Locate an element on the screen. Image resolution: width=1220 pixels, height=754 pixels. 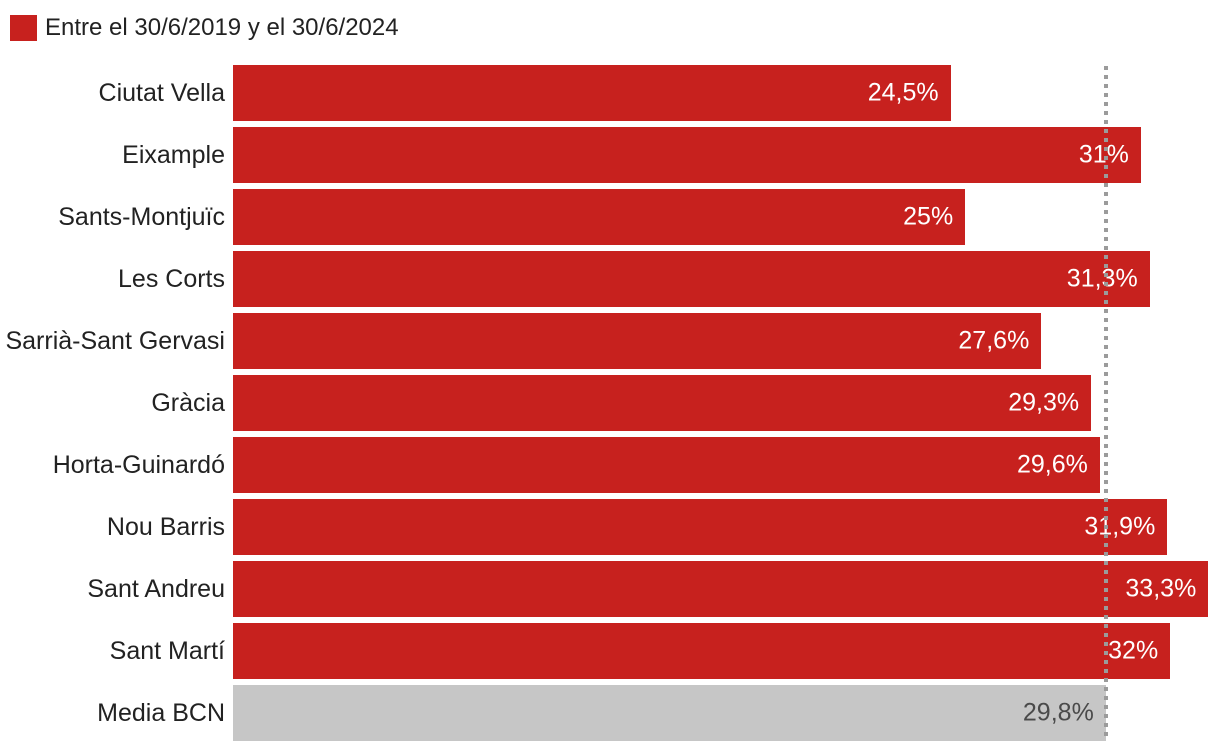
category-label: Sarrià-Sant Gervasi is located at coordinates (115, 341).